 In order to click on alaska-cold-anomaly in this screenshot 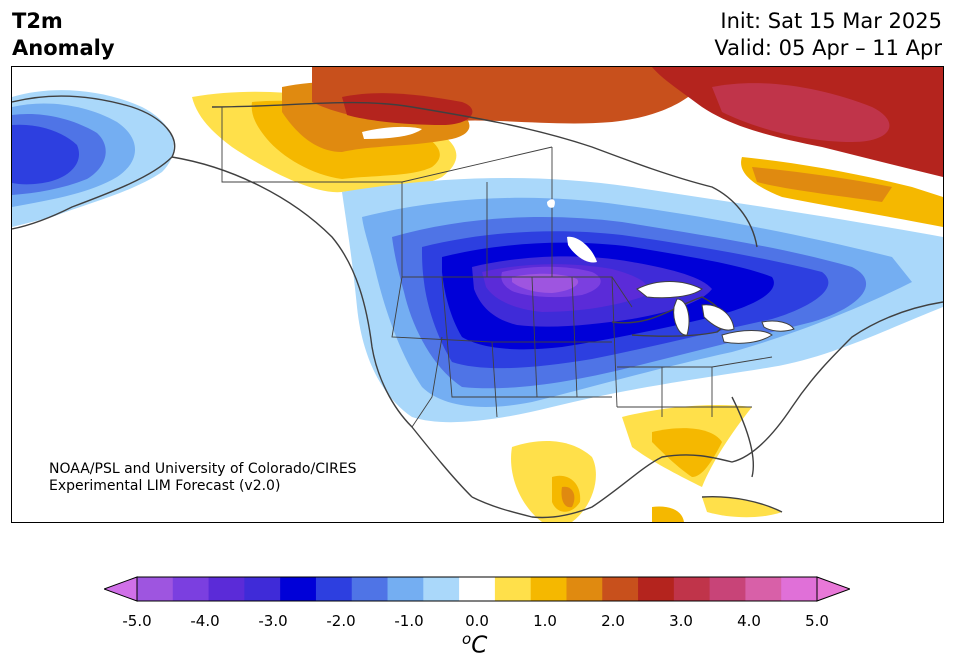, I will do `click(93, 158)`.